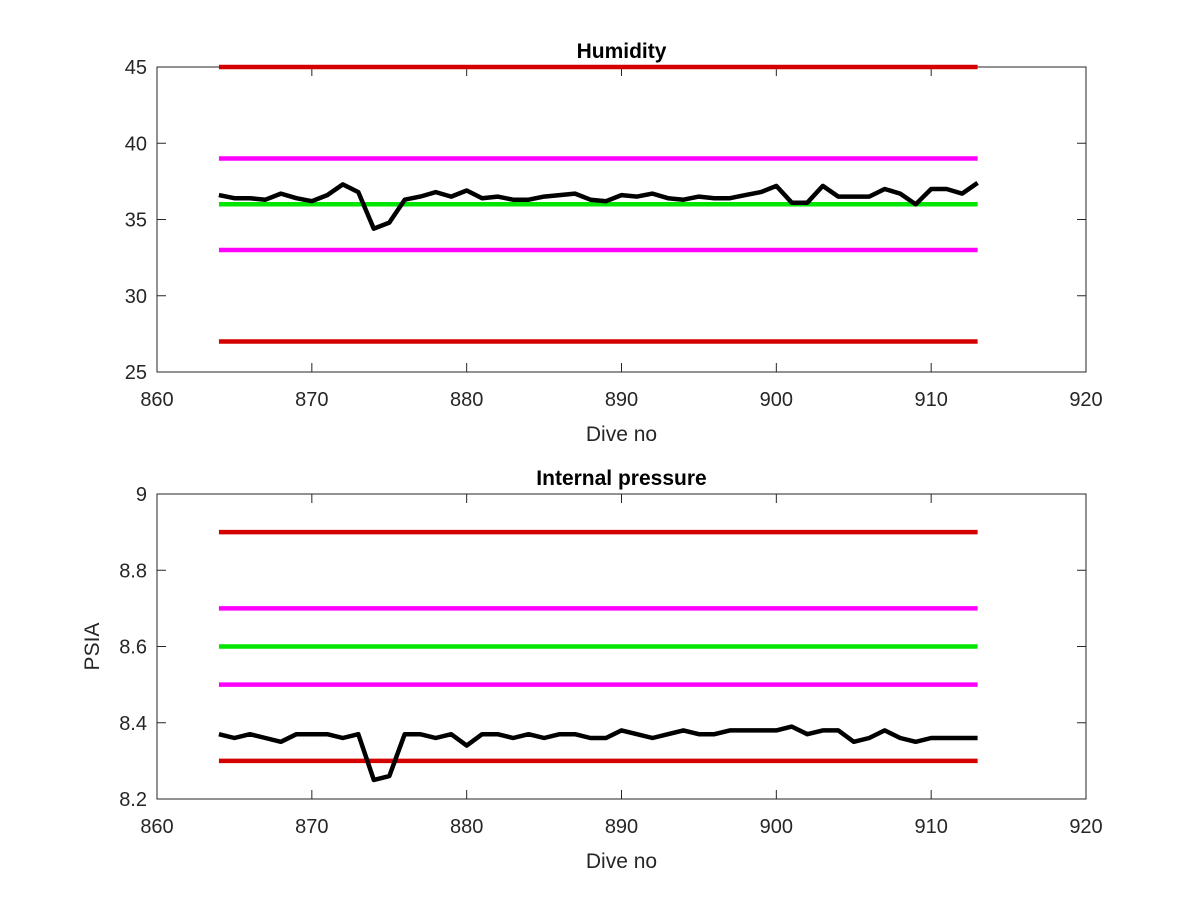 This screenshot has height=900, width=1200. Describe the element at coordinates (92, 647) in the screenshot. I see `y-axis-label: PSIA` at that location.